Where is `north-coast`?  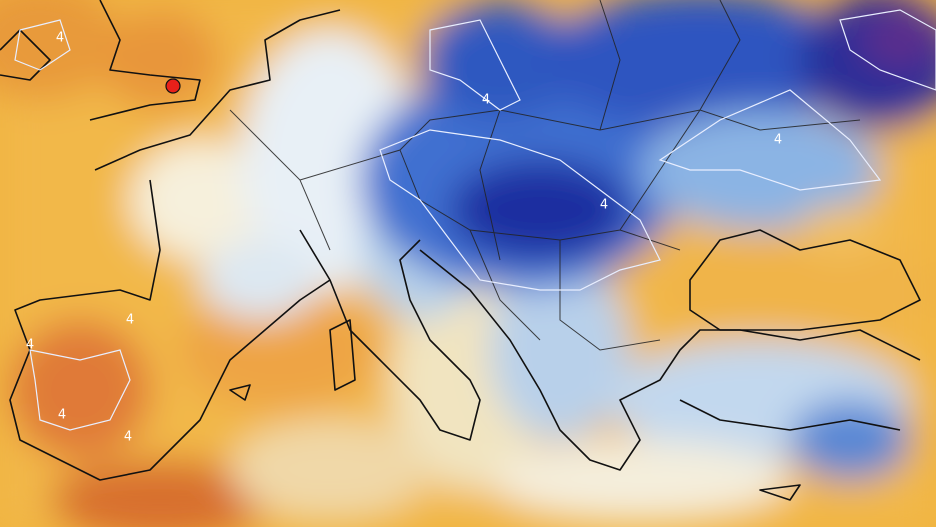
north-coast is located at coordinates (217, 90).